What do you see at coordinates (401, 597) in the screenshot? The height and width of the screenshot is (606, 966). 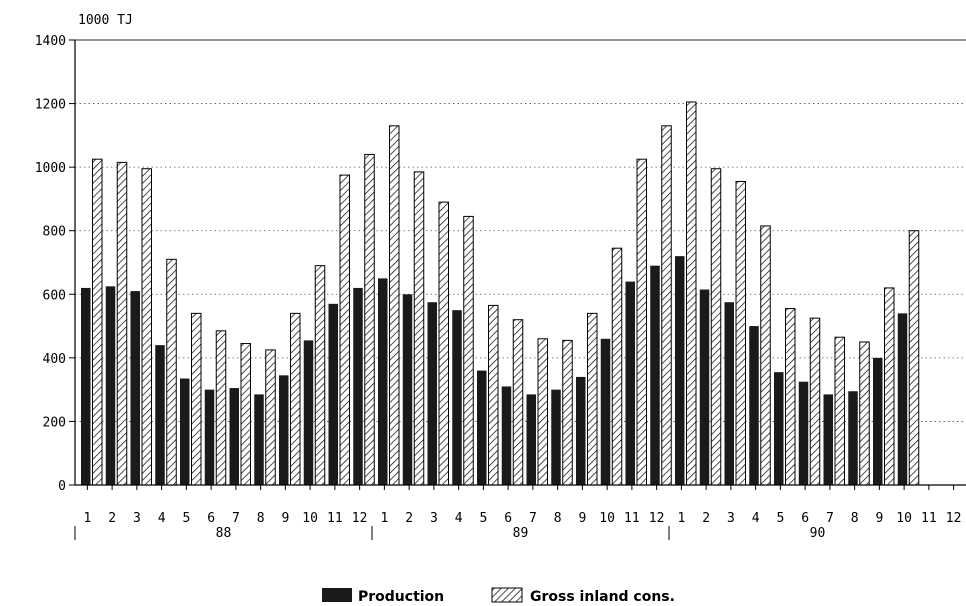 I see `legend-label-production: Production` at bounding box center [401, 597].